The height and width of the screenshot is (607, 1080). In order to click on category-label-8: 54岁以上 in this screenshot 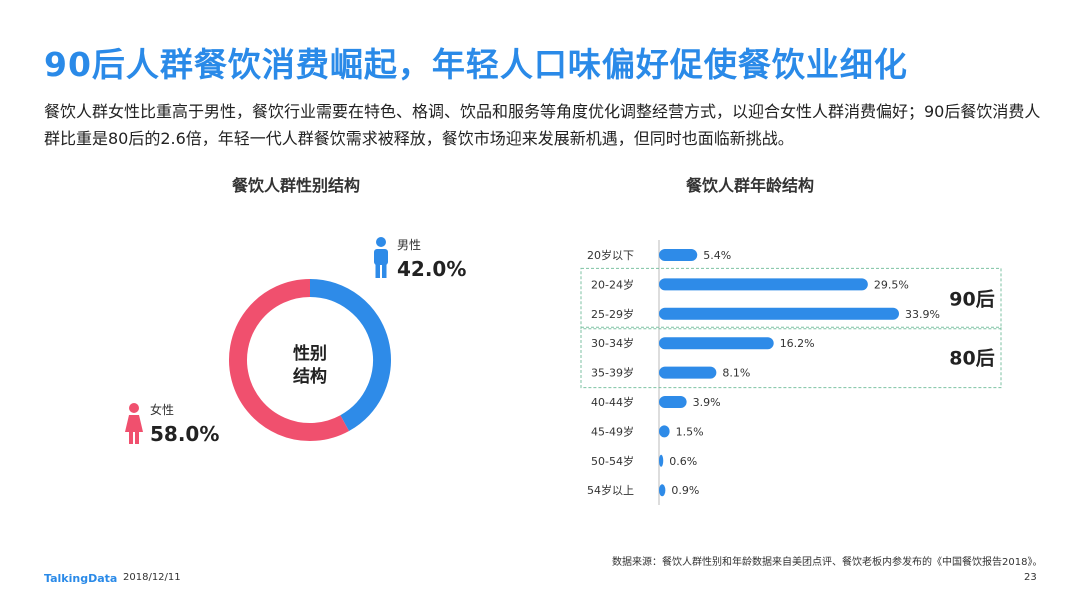, I will do `click(610, 490)`.